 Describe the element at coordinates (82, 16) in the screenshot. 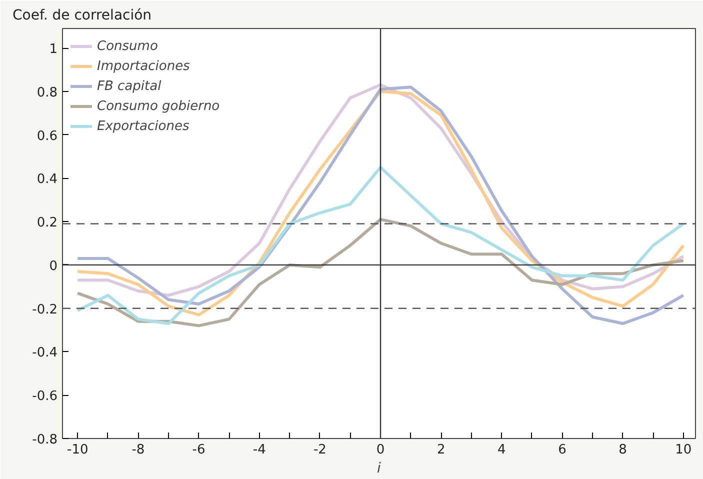

I see `y-axis-title: Coef. de correlación` at that location.